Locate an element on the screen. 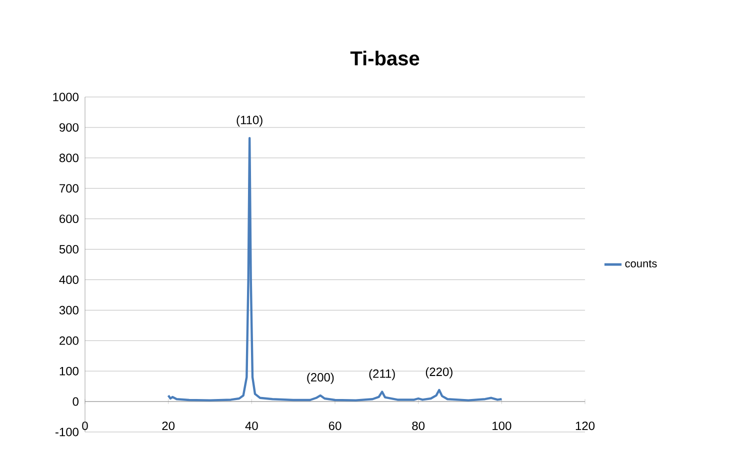 The height and width of the screenshot is (450, 743). y-tick-label: 700 is located at coordinates (69, 188).